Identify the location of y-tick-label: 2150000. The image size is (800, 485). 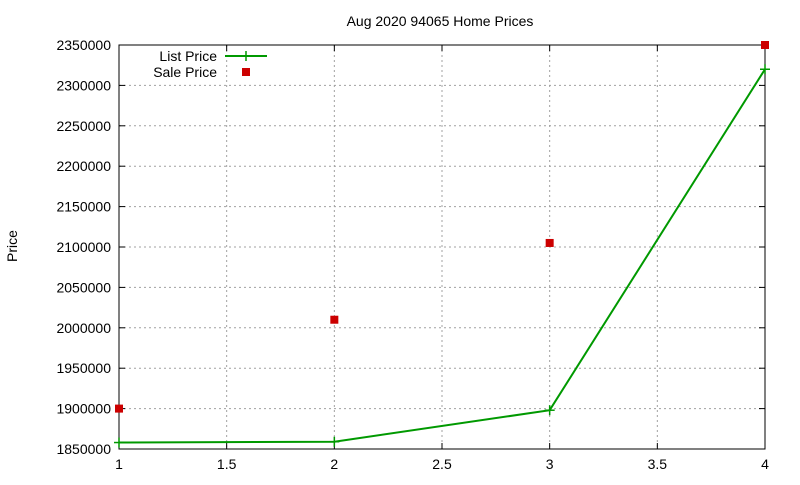
(83, 207).